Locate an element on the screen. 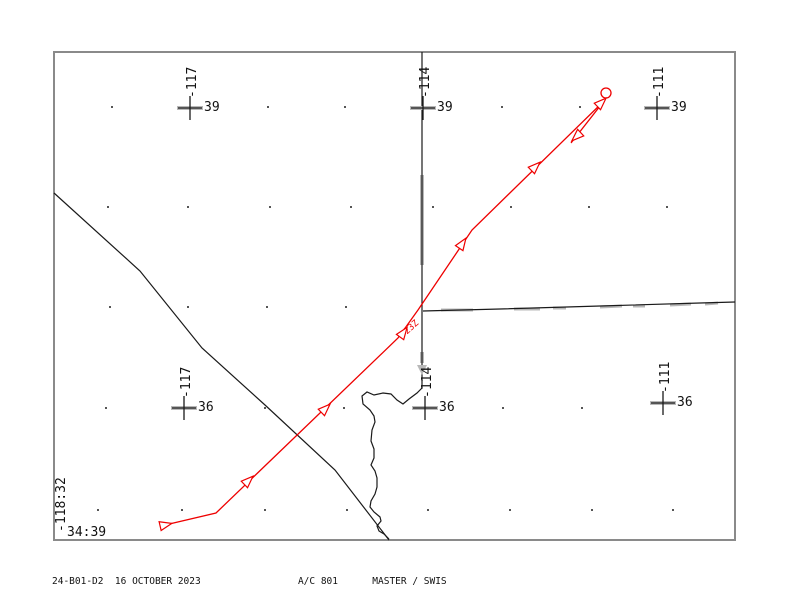 Image resolution: width=792 pixels, height=612 pixels. corner-longitude-label: -118:32 is located at coordinates (61, 504).